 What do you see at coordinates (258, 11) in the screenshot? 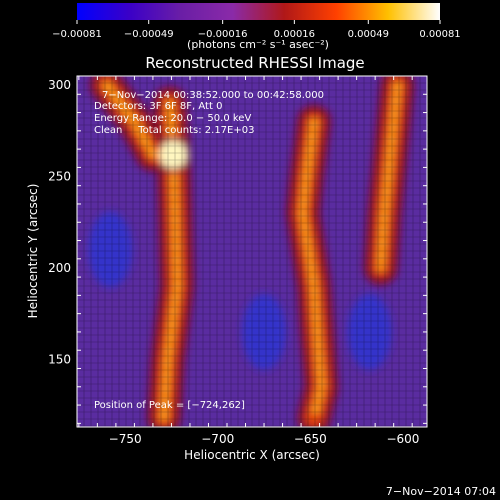
I see `colorbar` at bounding box center [258, 11].